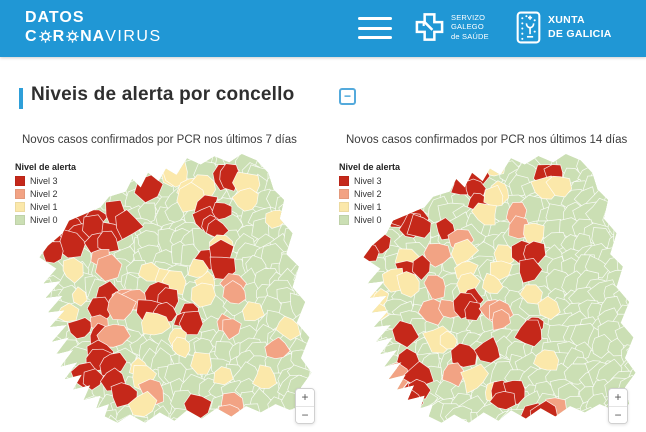  What do you see at coordinates (305, 414) in the screenshot?
I see `zoom-out-button: −` at bounding box center [305, 414].